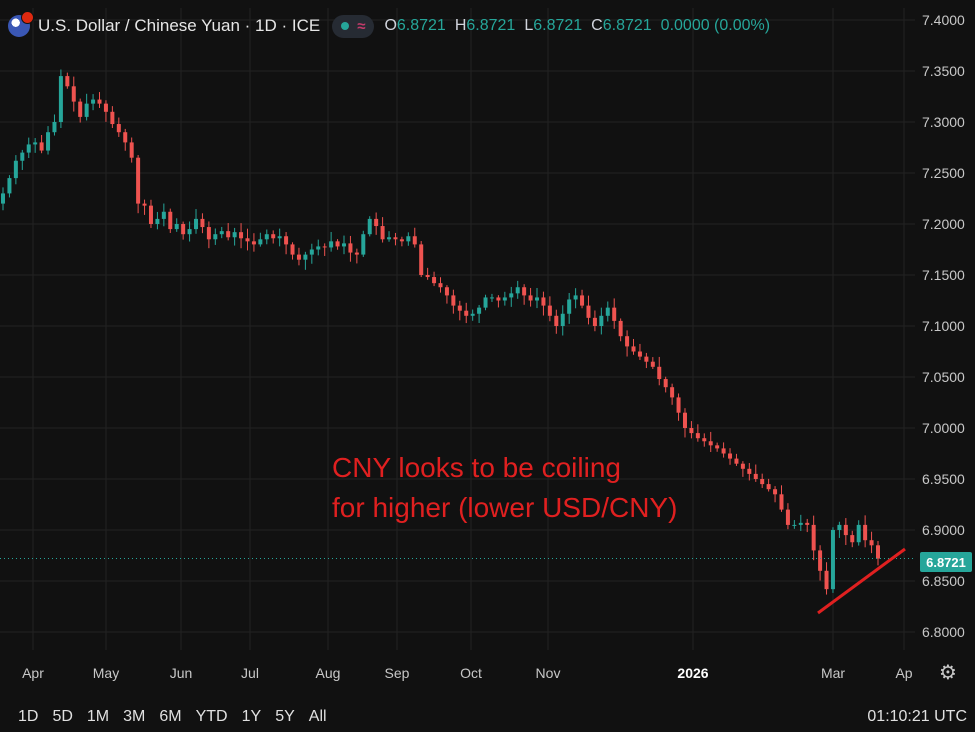 The height and width of the screenshot is (732, 975). Describe the element at coordinates (106, 673) in the screenshot. I see `x-tick-label: May` at that location.